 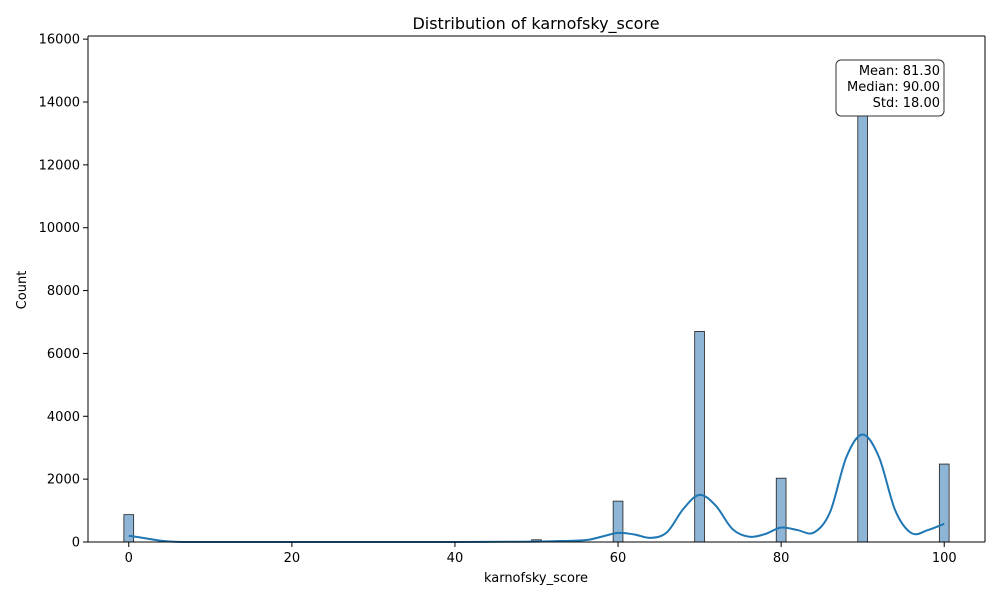 What do you see at coordinates (906, 103) in the screenshot?
I see `stats-line-2: Std: 18.00` at bounding box center [906, 103].